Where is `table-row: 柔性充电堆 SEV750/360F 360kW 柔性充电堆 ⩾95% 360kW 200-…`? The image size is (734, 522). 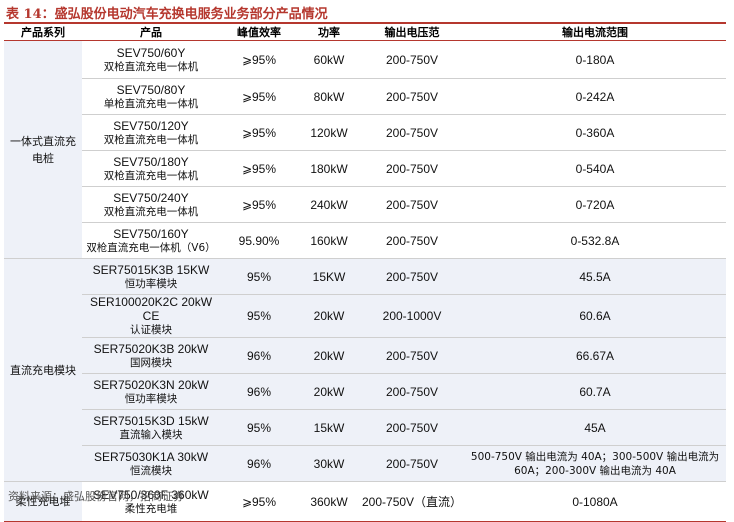
table-row: 柔性充电堆 SEV750/360F 360kW 柔性充电堆 ⩾95% 360kW 200-… is located at coordinates (365, 501).